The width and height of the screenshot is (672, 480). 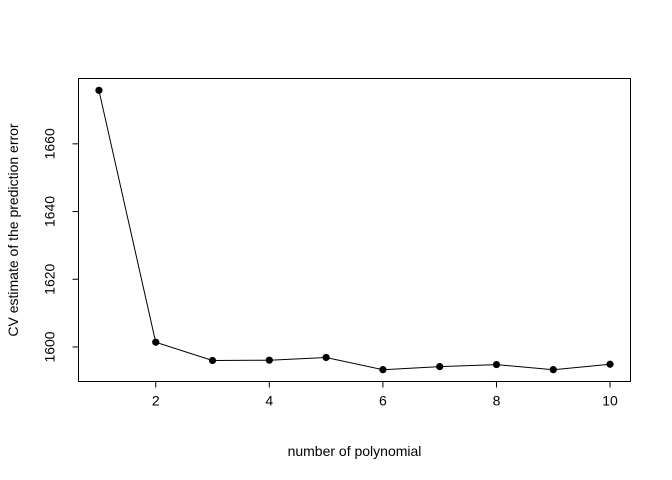 What do you see at coordinates (497, 401) in the screenshot?
I see `x-tick-label: 8` at bounding box center [497, 401].